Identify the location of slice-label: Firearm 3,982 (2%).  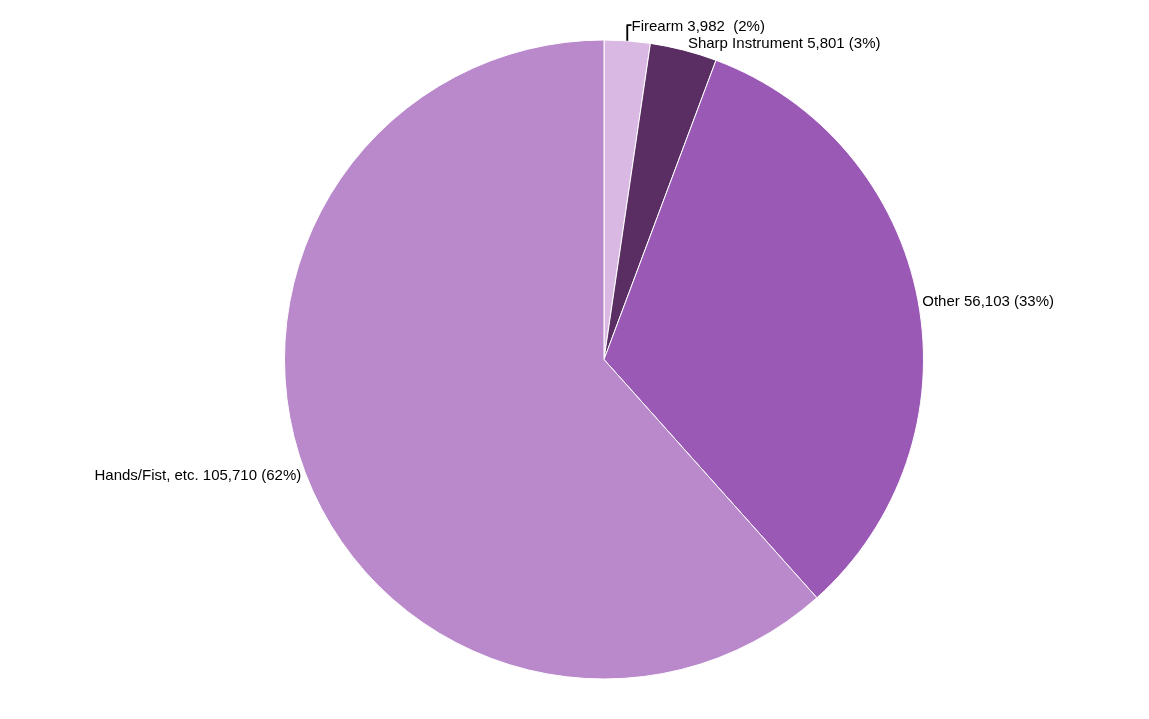
(698, 25).